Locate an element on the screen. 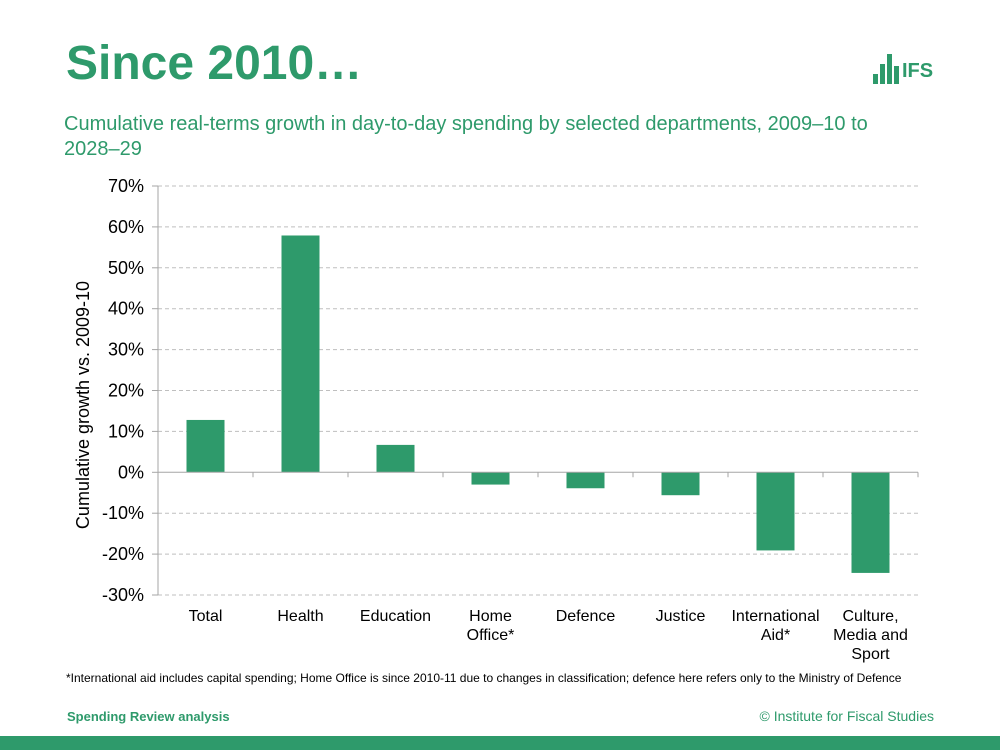 The width and height of the screenshot is (1000, 750). x-tick-label-line: Health is located at coordinates (300, 616).